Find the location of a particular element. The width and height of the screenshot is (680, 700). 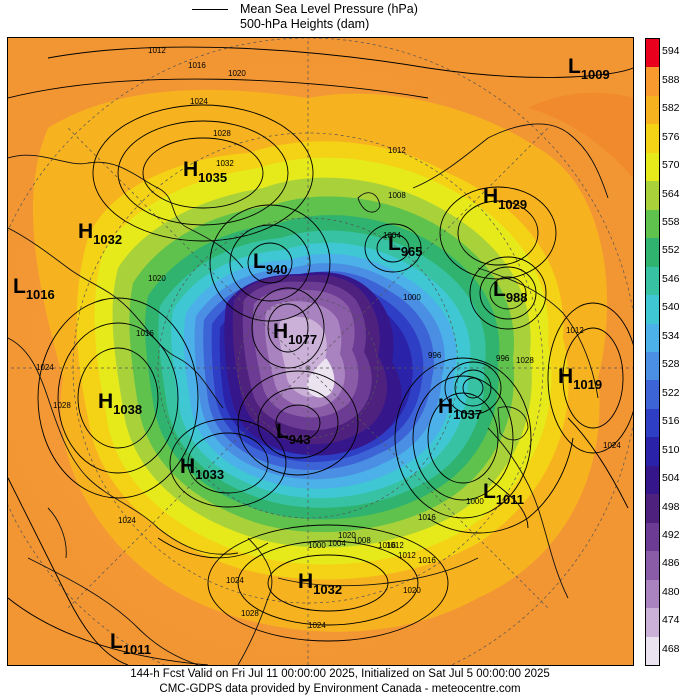

pressure-center-value: 940 is located at coordinates (277, 269).